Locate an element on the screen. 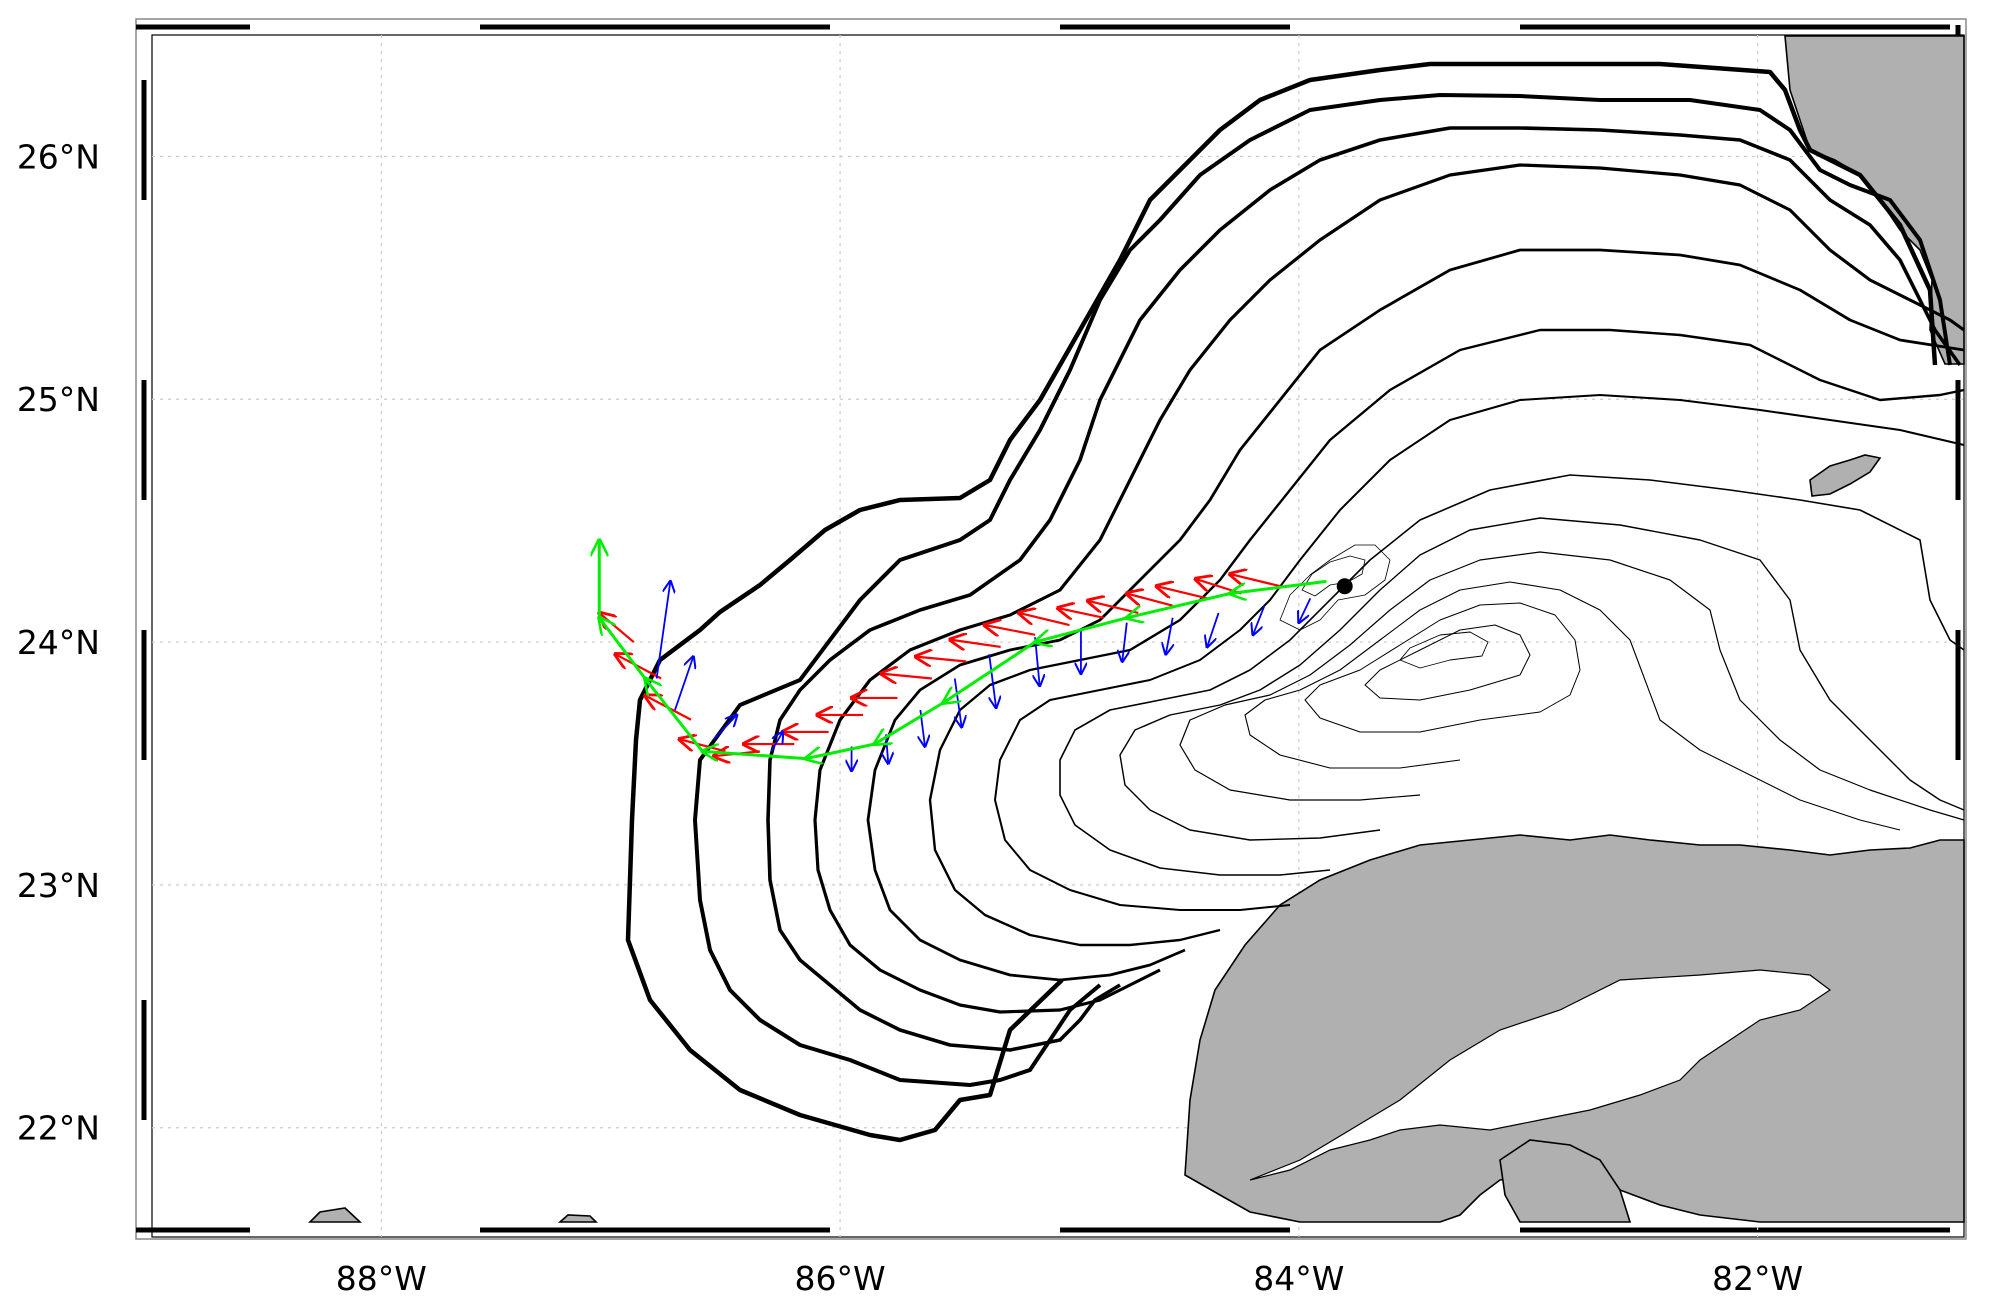  lon-label: 82°W is located at coordinates (1757, 1278).